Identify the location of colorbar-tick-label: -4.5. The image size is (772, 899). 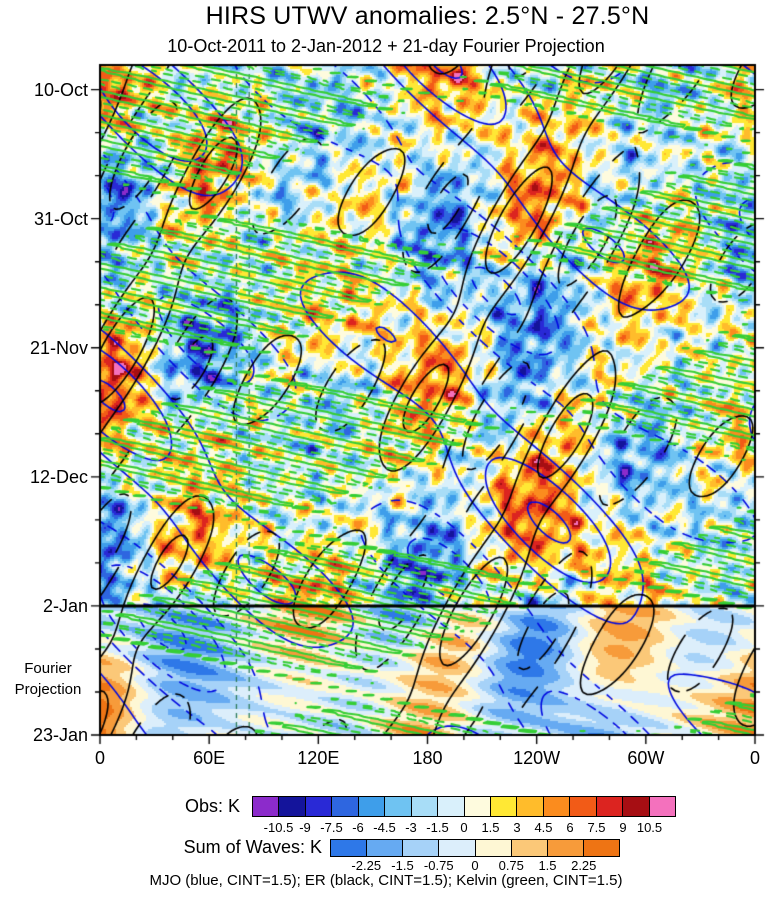
(384, 827).